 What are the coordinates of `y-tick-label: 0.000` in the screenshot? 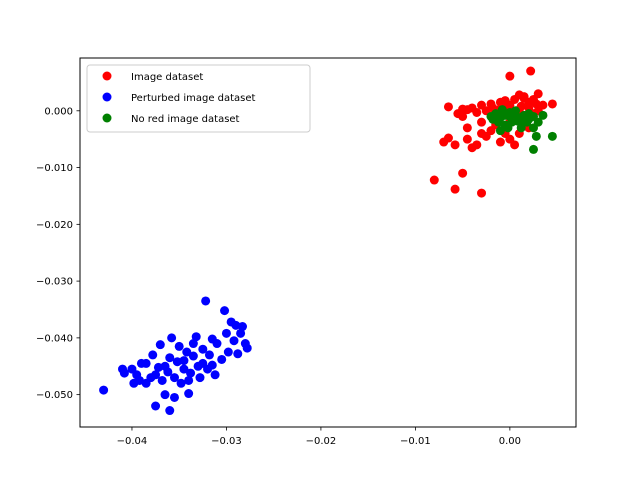 It's located at (58, 111).